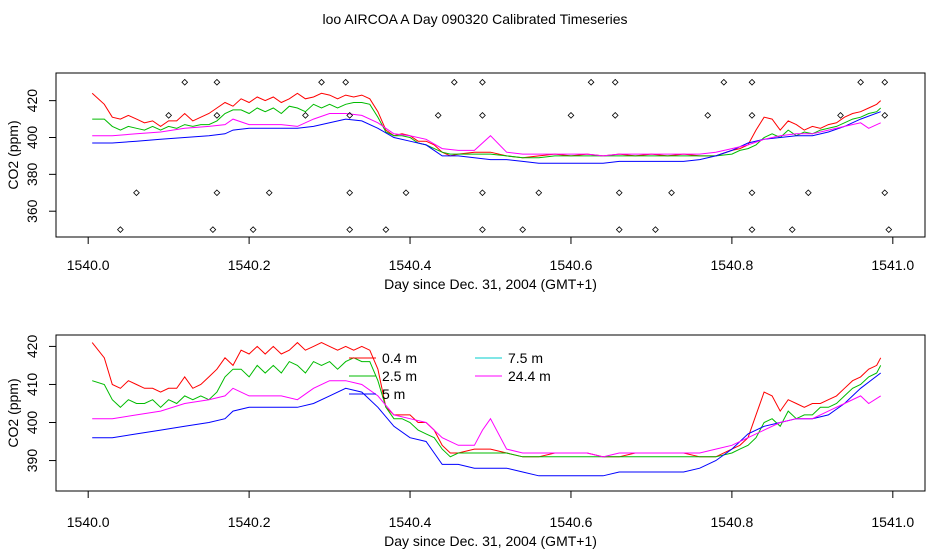 The width and height of the screenshot is (950, 550). I want to click on legend-label-4: 24.4 m, so click(529, 376).